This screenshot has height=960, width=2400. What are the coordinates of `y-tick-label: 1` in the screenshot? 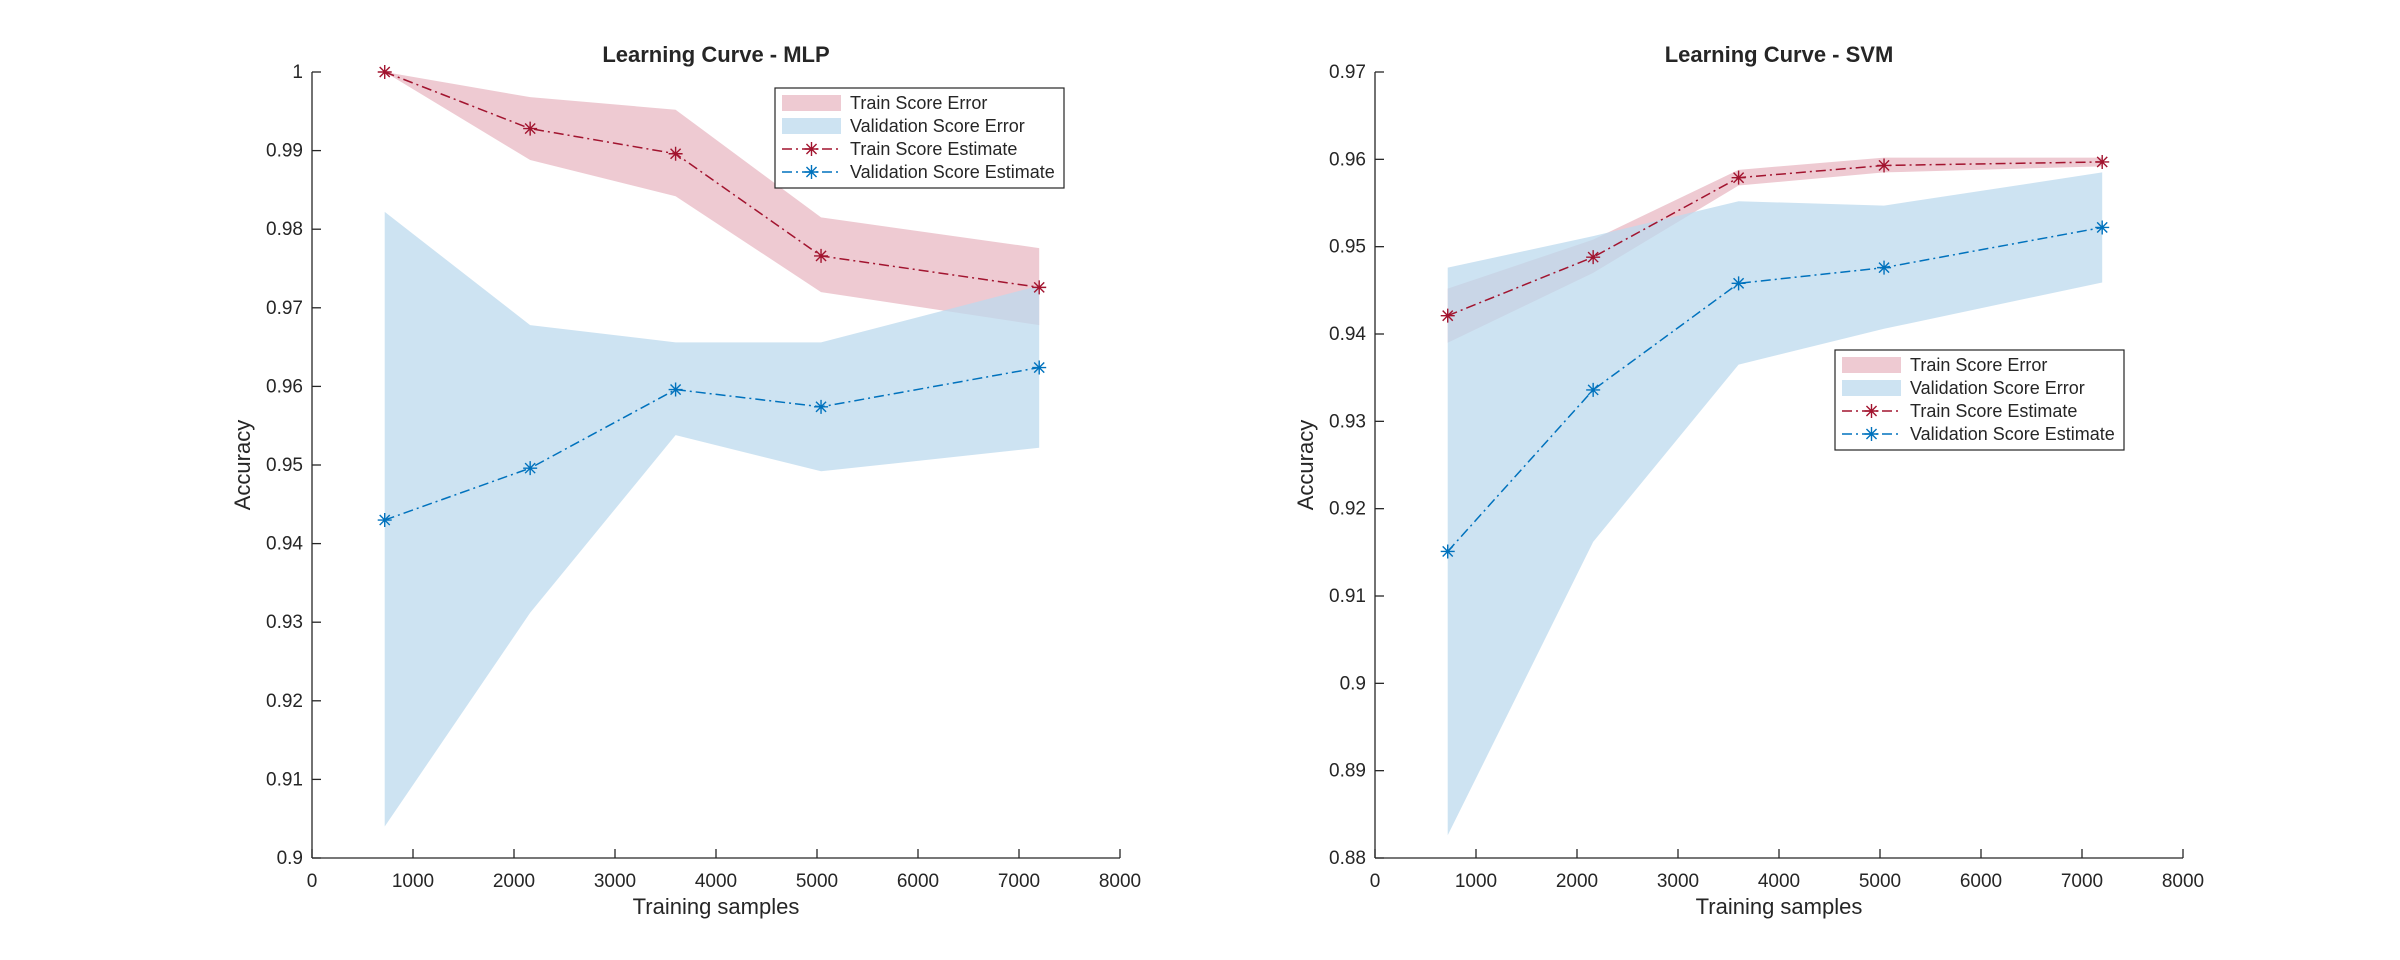 It's located at (297, 72).